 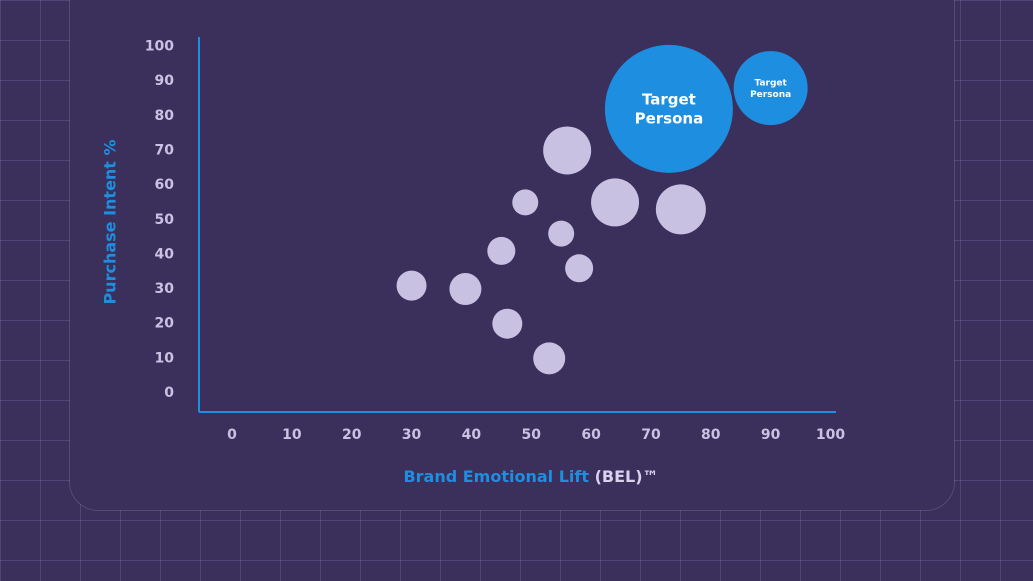 What do you see at coordinates (711, 435) in the screenshot?
I see `x-tick-label: 80` at bounding box center [711, 435].